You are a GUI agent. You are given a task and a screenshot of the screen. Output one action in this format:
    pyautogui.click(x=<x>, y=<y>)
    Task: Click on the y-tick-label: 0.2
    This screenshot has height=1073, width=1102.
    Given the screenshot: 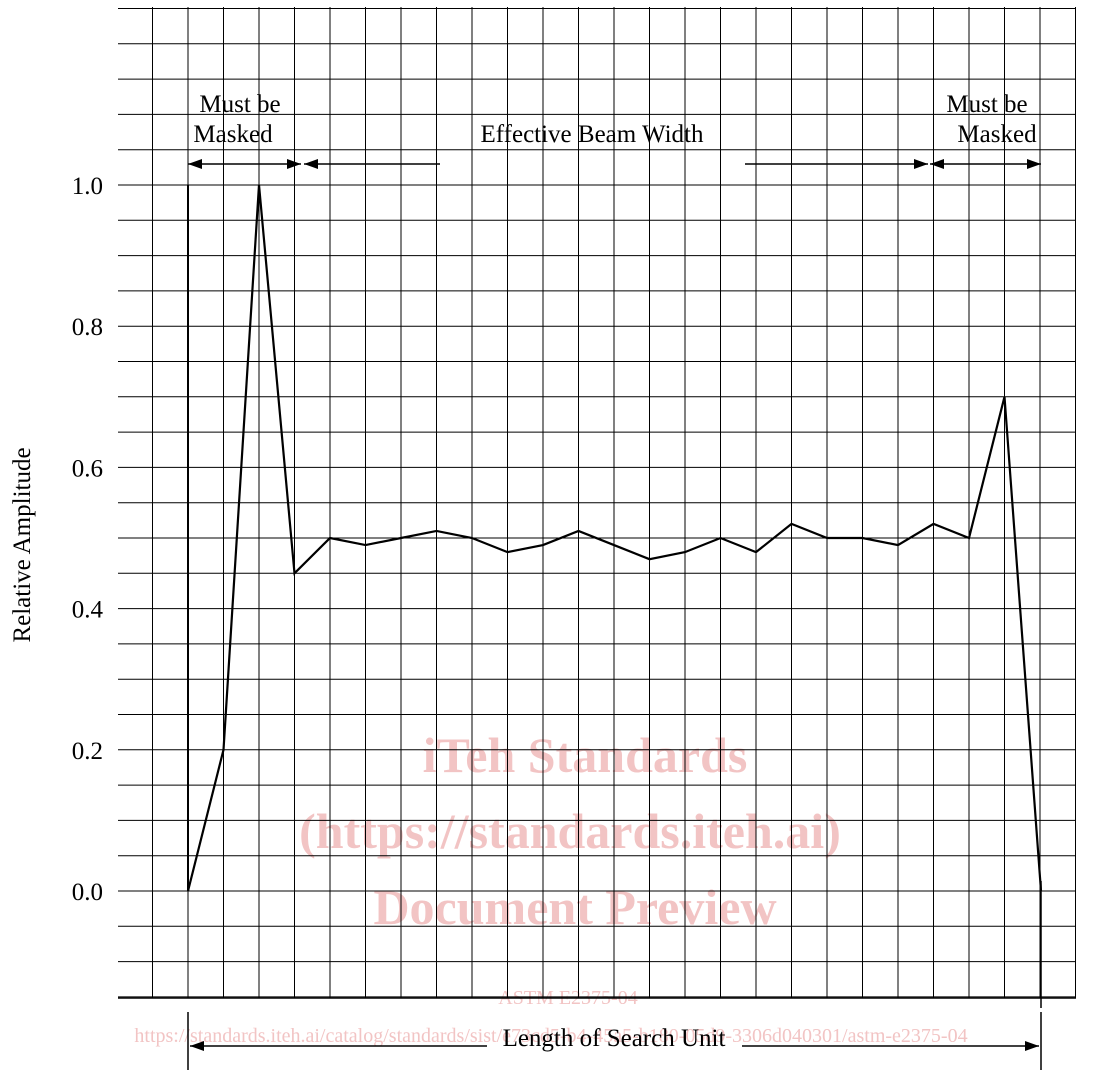 What is the action you would take?
    pyautogui.click(x=87, y=751)
    